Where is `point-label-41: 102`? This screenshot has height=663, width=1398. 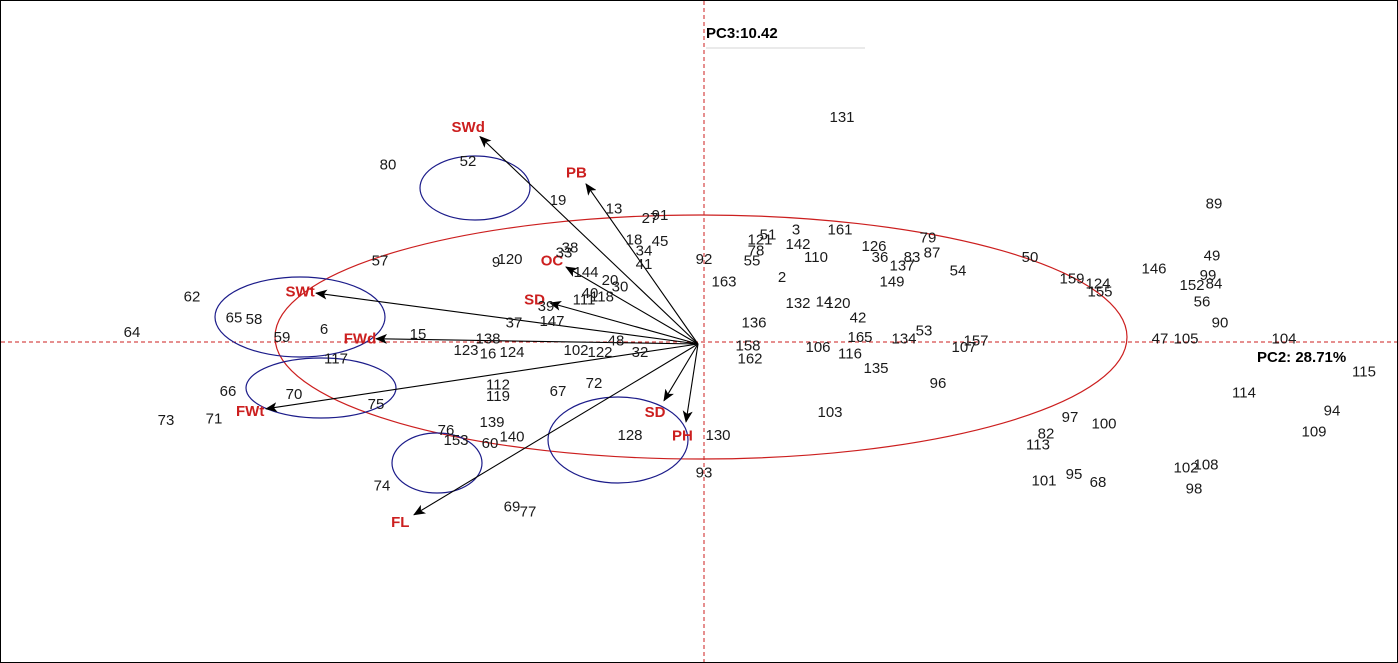 point-label-41: 102 is located at coordinates (1185, 468).